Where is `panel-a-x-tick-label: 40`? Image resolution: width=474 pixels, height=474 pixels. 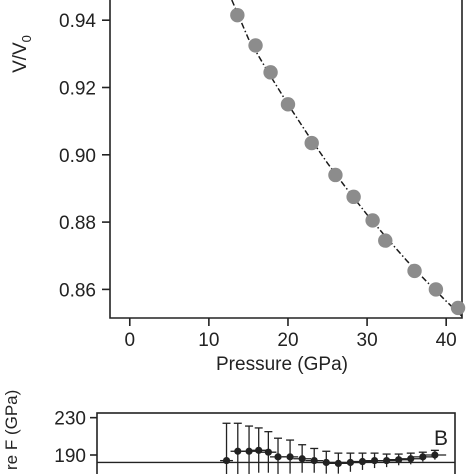
panel-a-x-tick-label: 40 is located at coordinates (446, 340).